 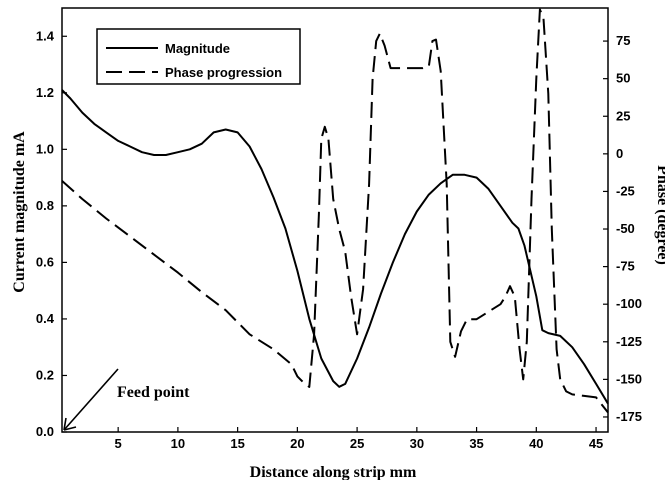 What do you see at coordinates (623, 115) in the screenshot?
I see `y2-tick-label: 25` at bounding box center [623, 115].